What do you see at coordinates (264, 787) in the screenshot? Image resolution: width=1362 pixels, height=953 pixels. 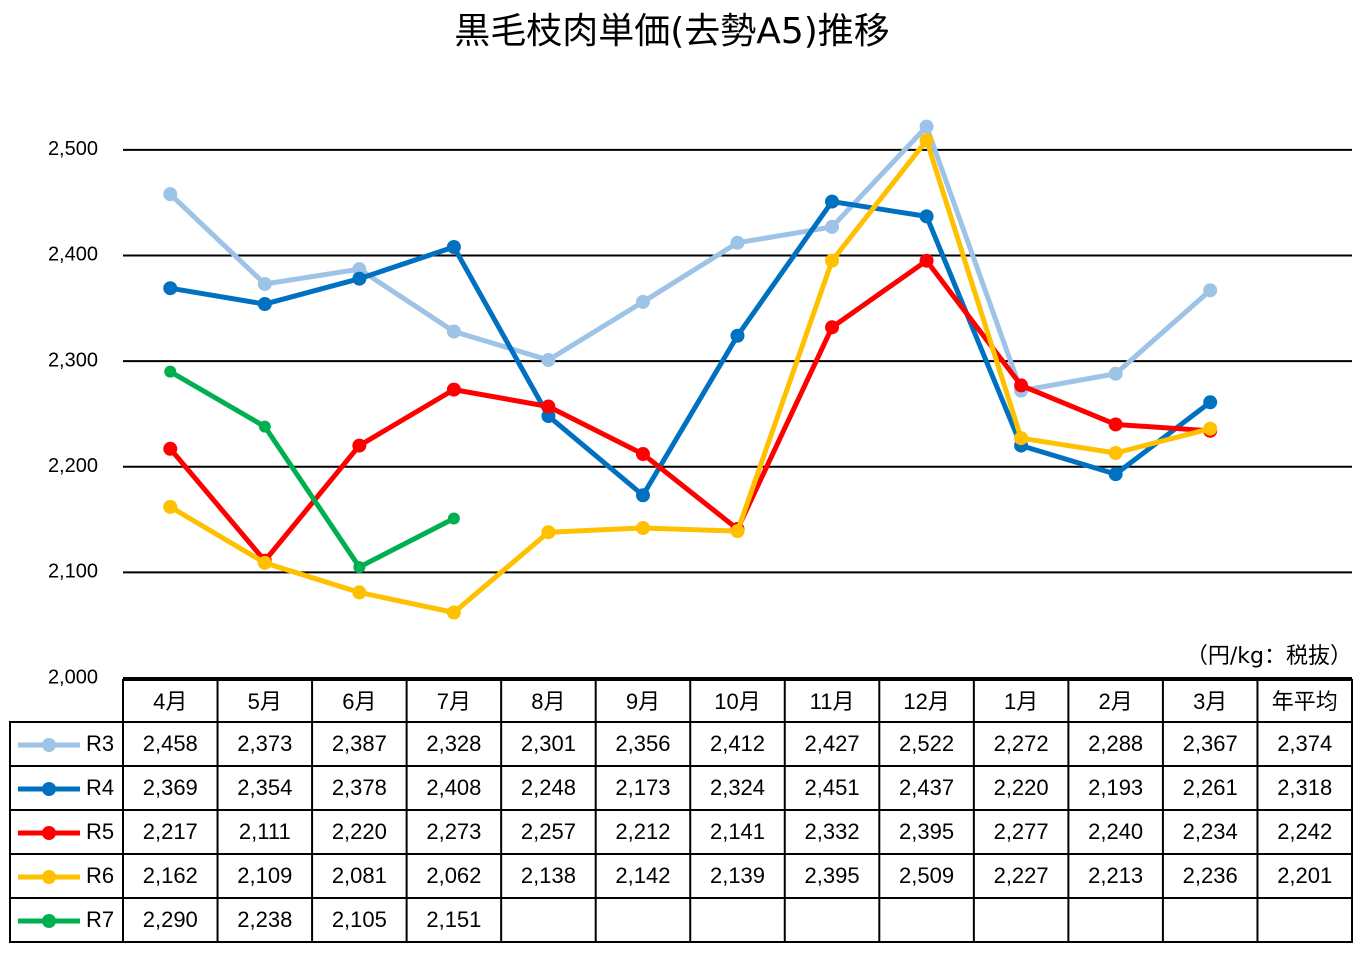 I see `table-value: 2,354` at bounding box center [264, 787].